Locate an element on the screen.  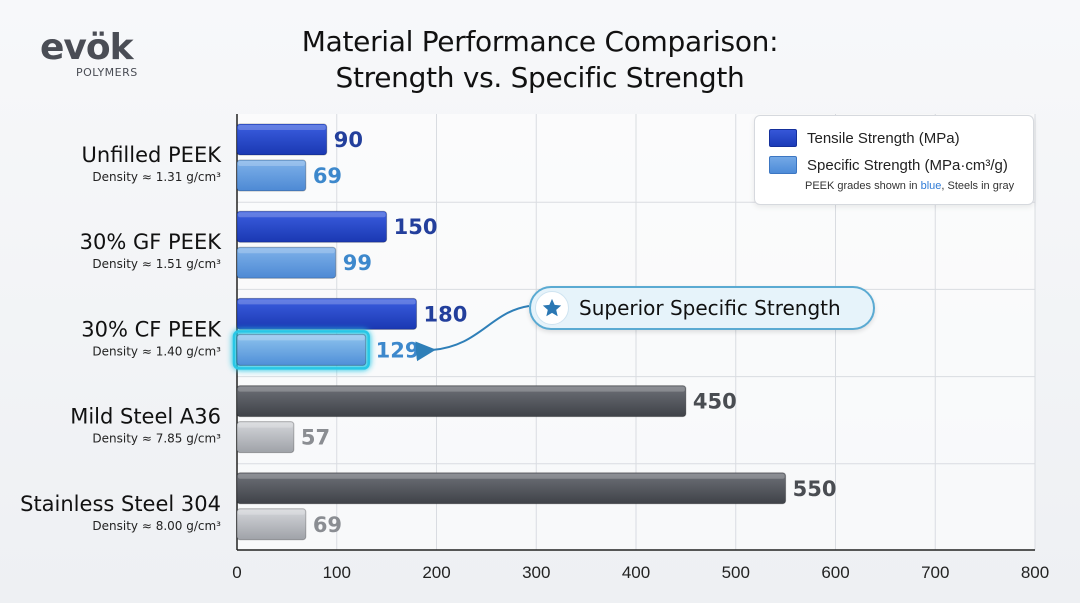
x-tick-label: 500 is located at coordinates (736, 572).